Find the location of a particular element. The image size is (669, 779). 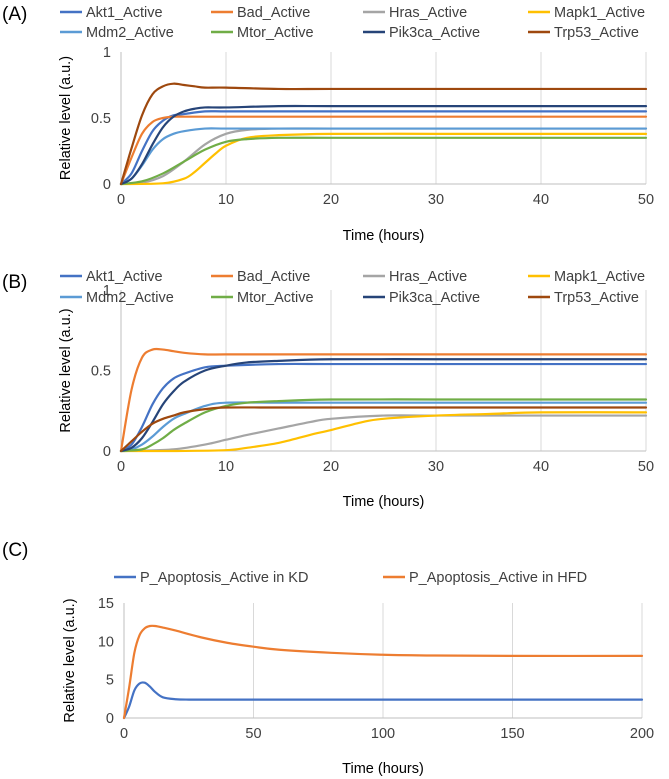

x-tick-label: 100 is located at coordinates (383, 734).